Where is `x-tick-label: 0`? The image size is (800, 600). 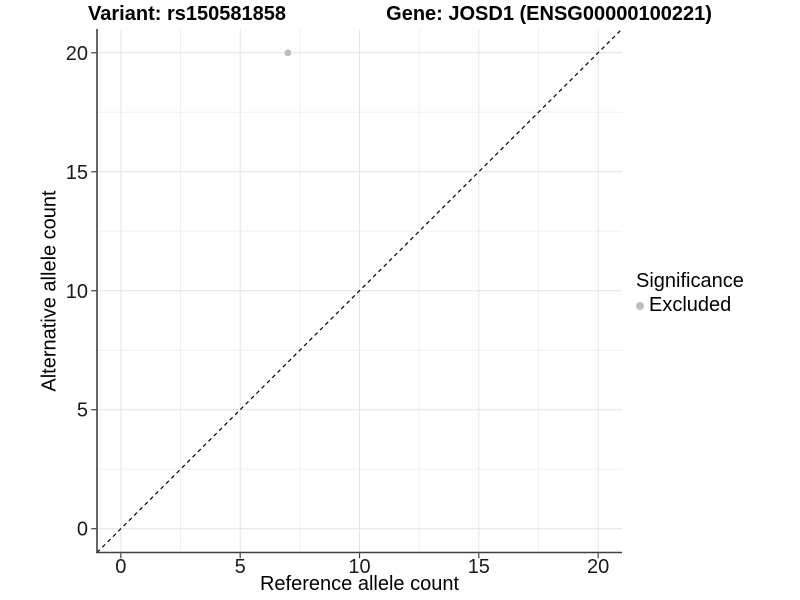
x-tick-label: 0 is located at coordinates (120, 567).